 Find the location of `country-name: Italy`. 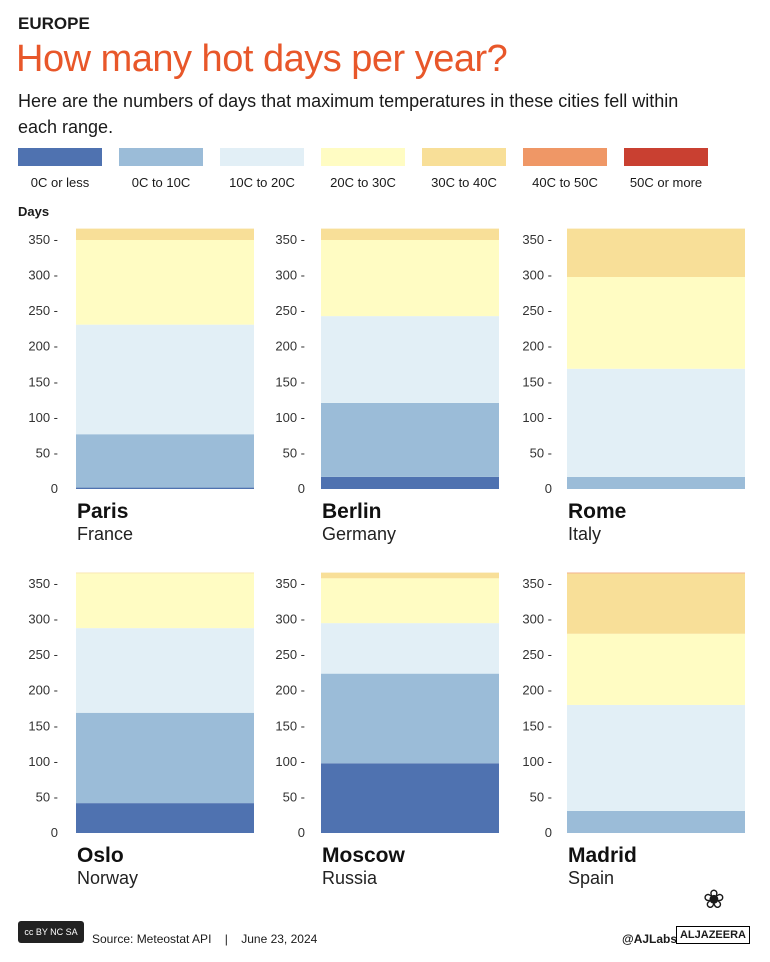

country-name: Italy is located at coordinates (584, 534).